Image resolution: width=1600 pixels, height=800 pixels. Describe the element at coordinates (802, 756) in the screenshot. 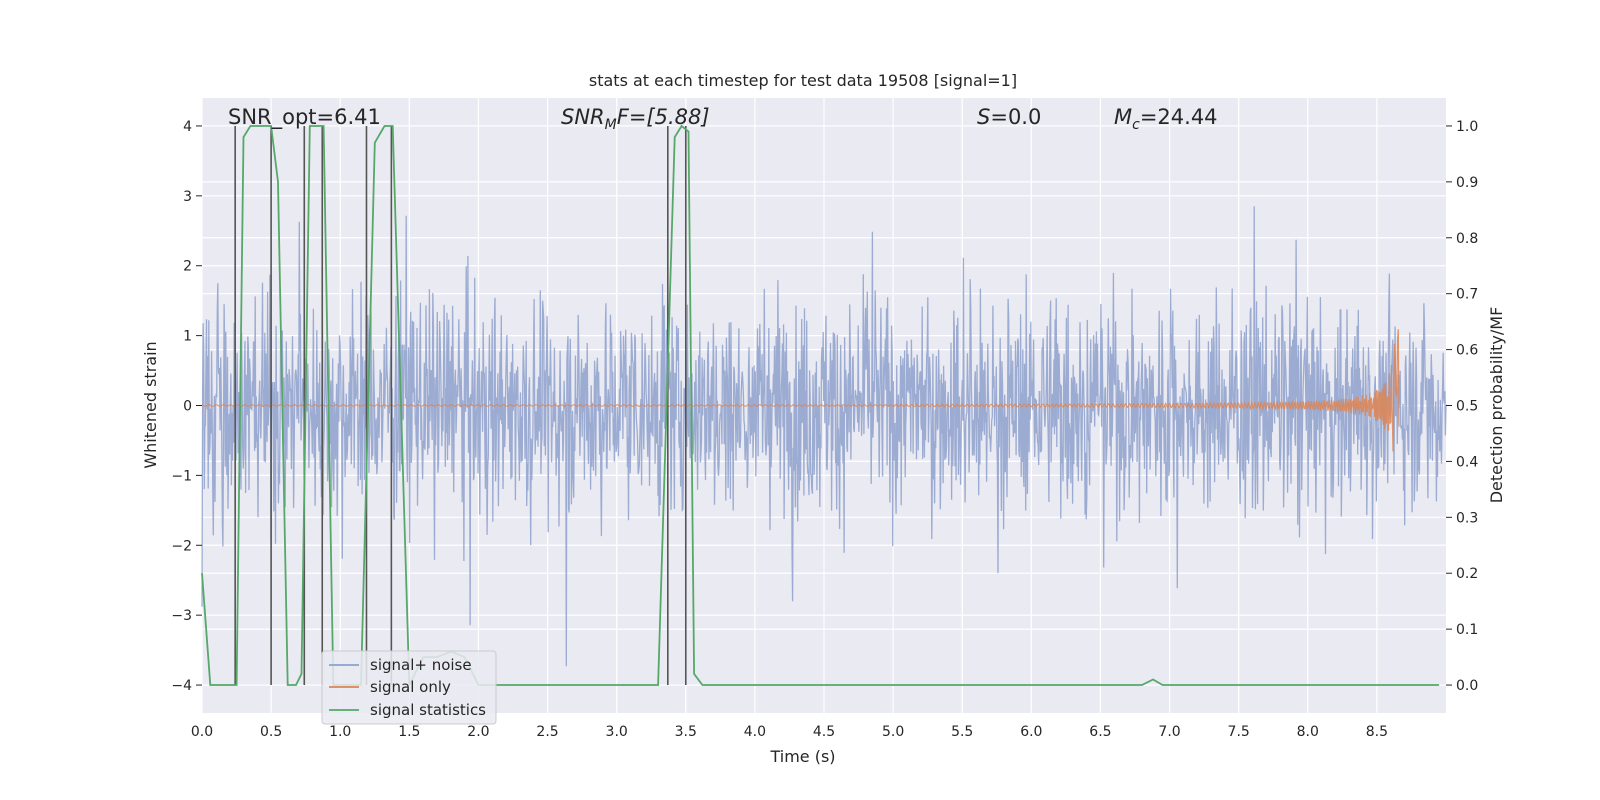

I see `x-axis-label: Time (s)` at that location.